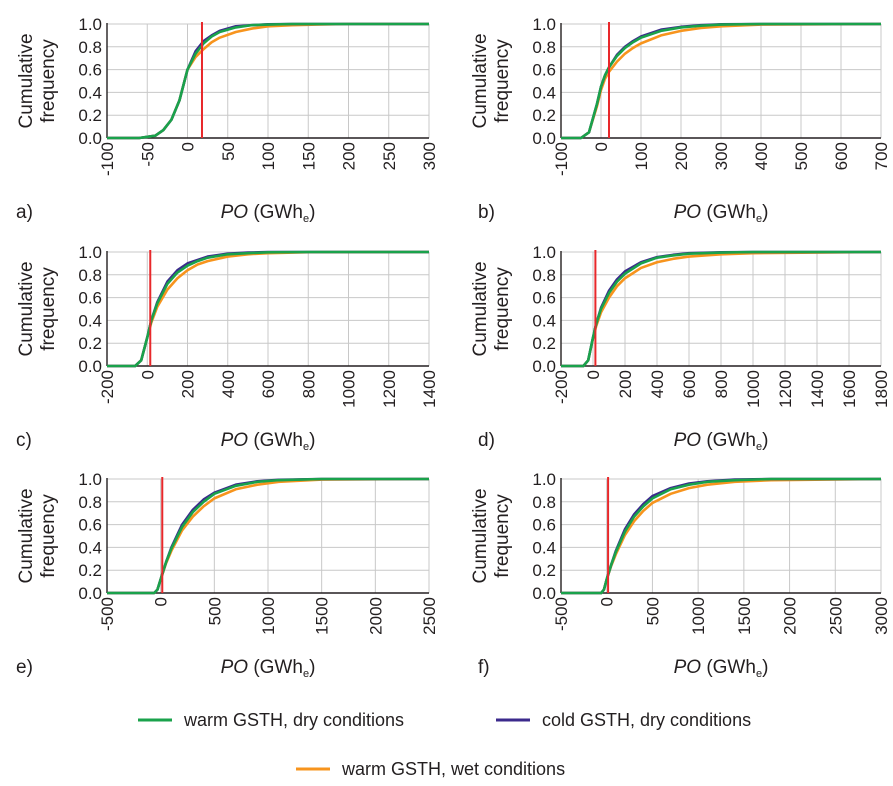  I want to click on legend-label-warm_dry: warm GSTH, dry conditions, so click(293, 720).